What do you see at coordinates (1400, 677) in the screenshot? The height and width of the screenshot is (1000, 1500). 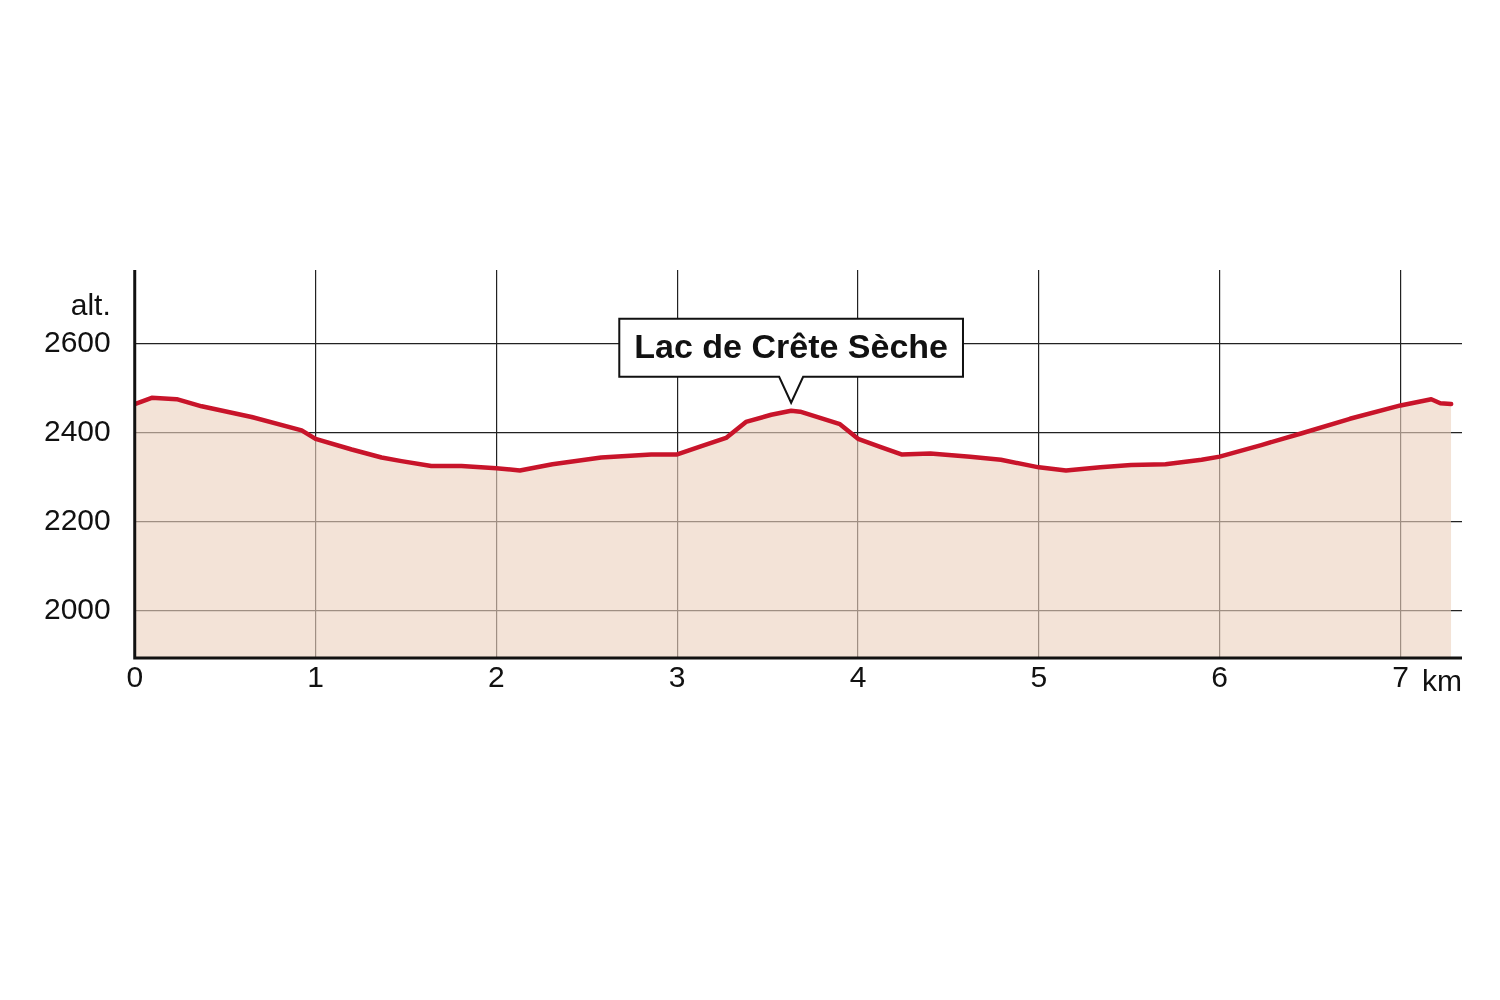 I see `x-tick-label: 7` at bounding box center [1400, 677].